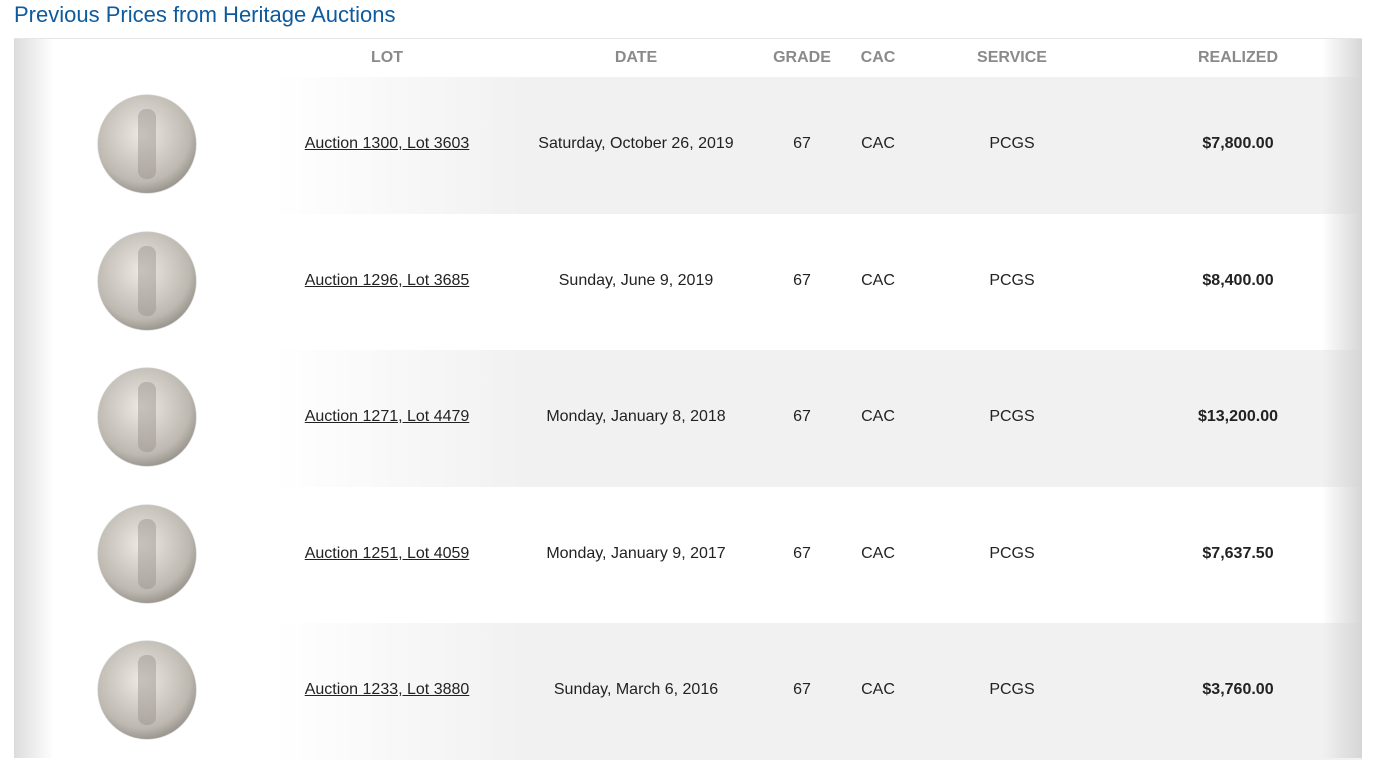 This screenshot has width=1386, height=760. Describe the element at coordinates (802, 57) in the screenshot. I see `header-grade: GRADE` at that location.